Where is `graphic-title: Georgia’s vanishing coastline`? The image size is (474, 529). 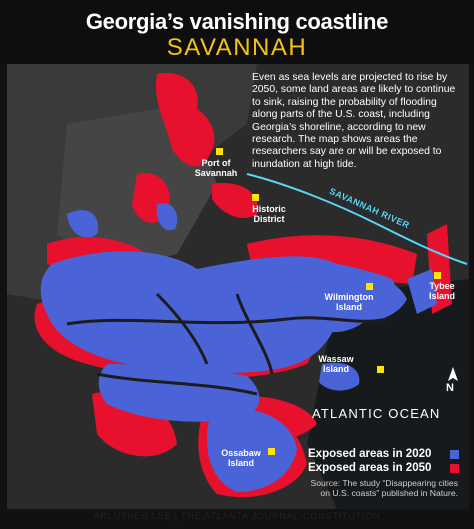 graphic-title: Georgia’s vanishing coastline is located at coordinates (237, 21).